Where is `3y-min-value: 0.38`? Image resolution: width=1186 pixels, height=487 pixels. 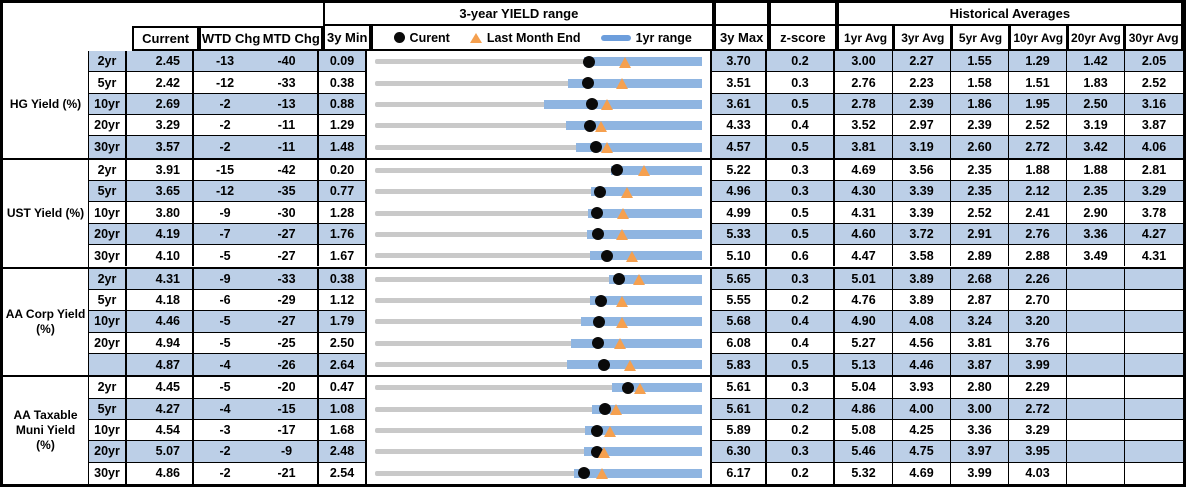 3y-min-value: 0.38 is located at coordinates (343, 83).